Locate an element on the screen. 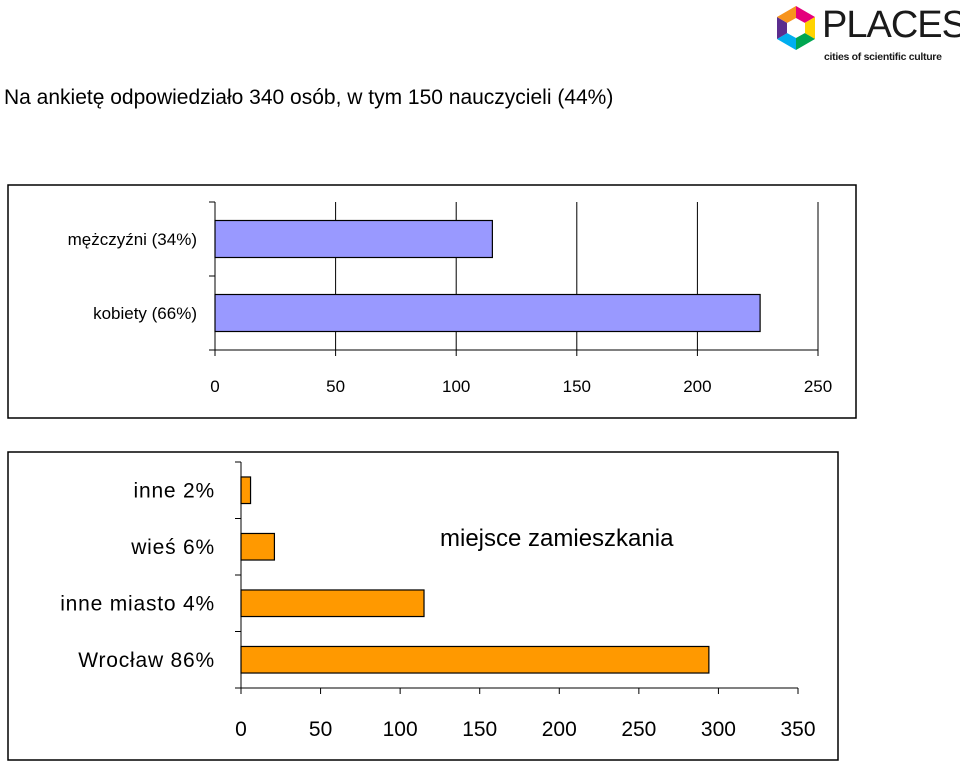  logo-wordmark: PLACES is located at coordinates (891, 25).